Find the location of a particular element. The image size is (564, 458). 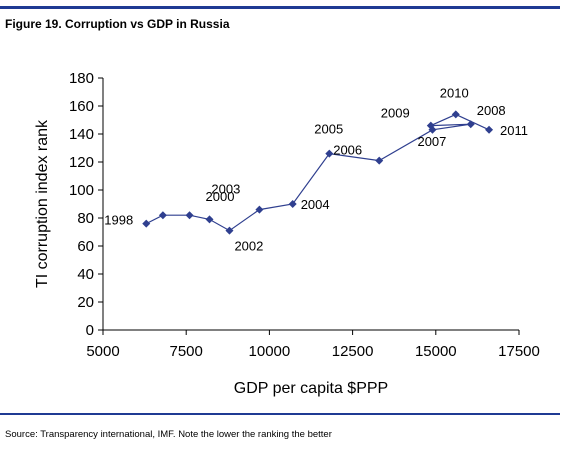

y-axis-title: TI corruption index rank is located at coordinates (42, 203).